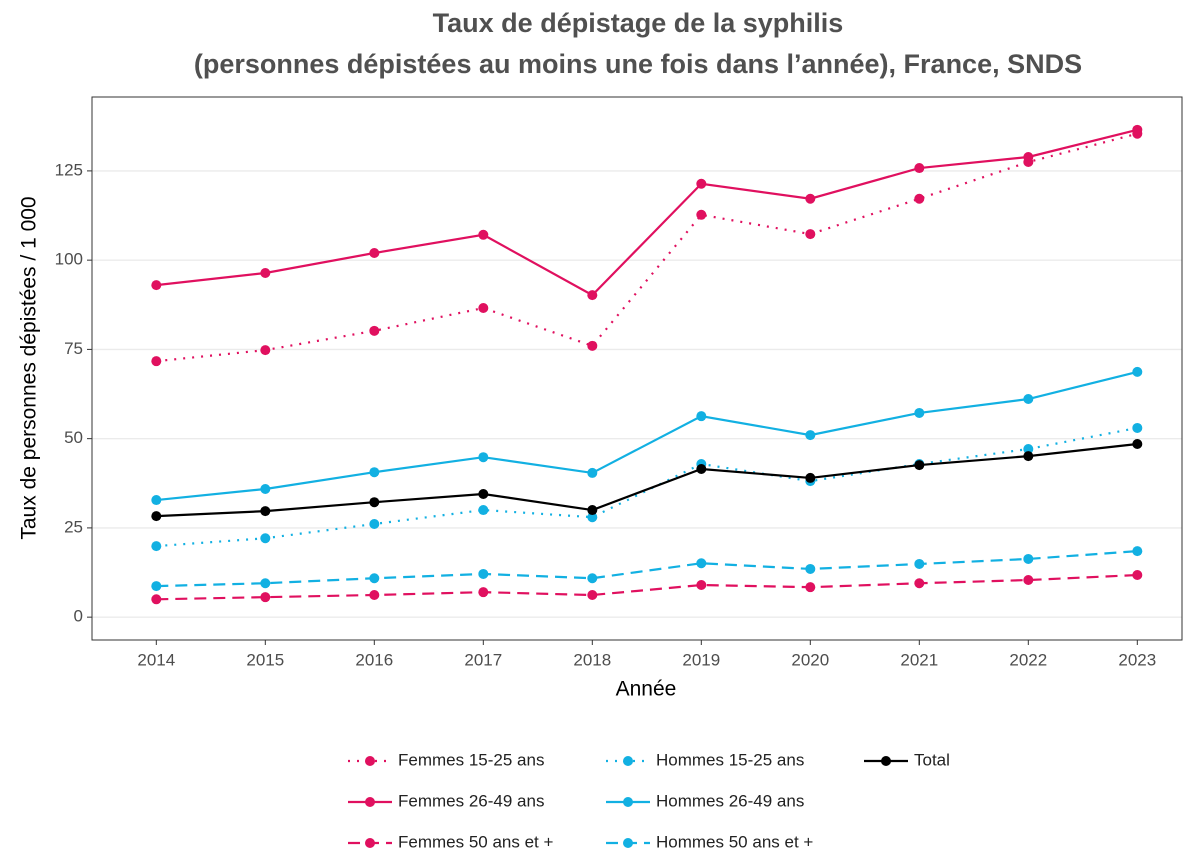  Describe the element at coordinates (73, 437) in the screenshot. I see `y-tick-label: 50` at that location.